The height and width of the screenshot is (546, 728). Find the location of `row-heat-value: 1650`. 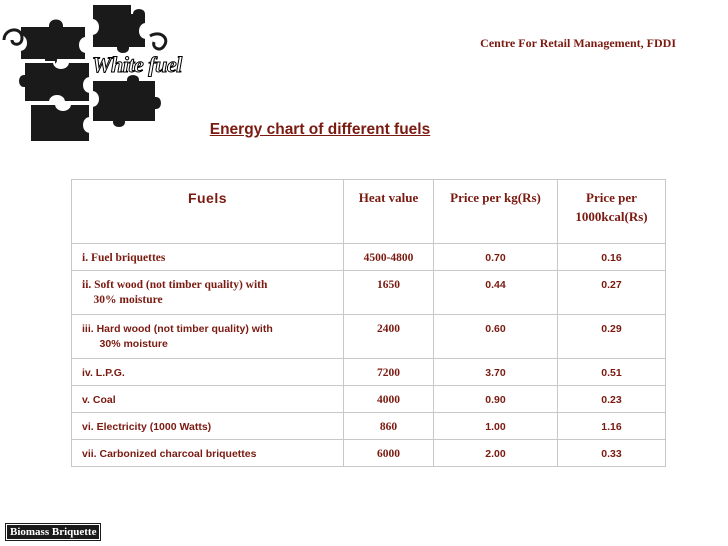

row-heat-value: 1650 is located at coordinates (388, 292).